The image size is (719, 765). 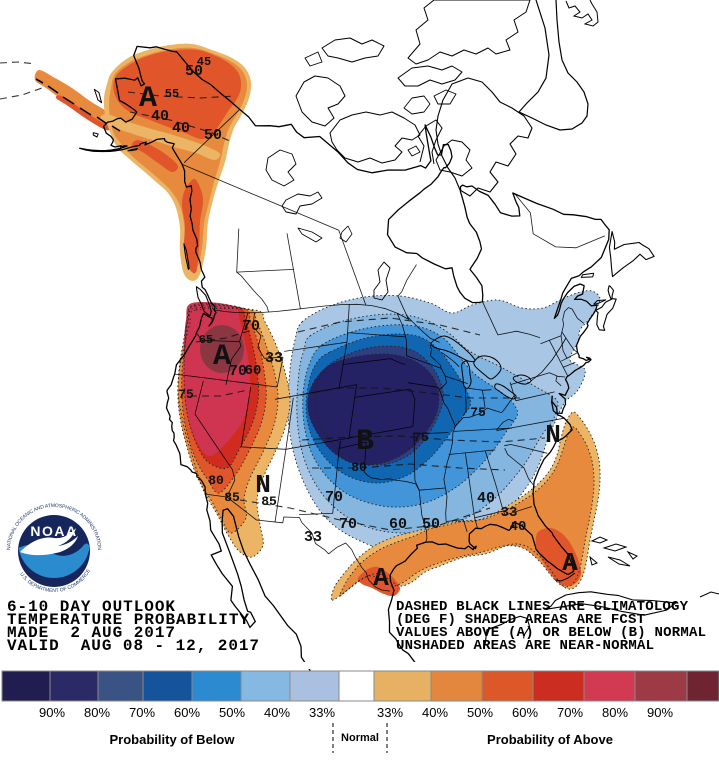 What do you see at coordinates (173, 739) in the screenshot?
I see `svg-text: Probability of Below` at bounding box center [173, 739].